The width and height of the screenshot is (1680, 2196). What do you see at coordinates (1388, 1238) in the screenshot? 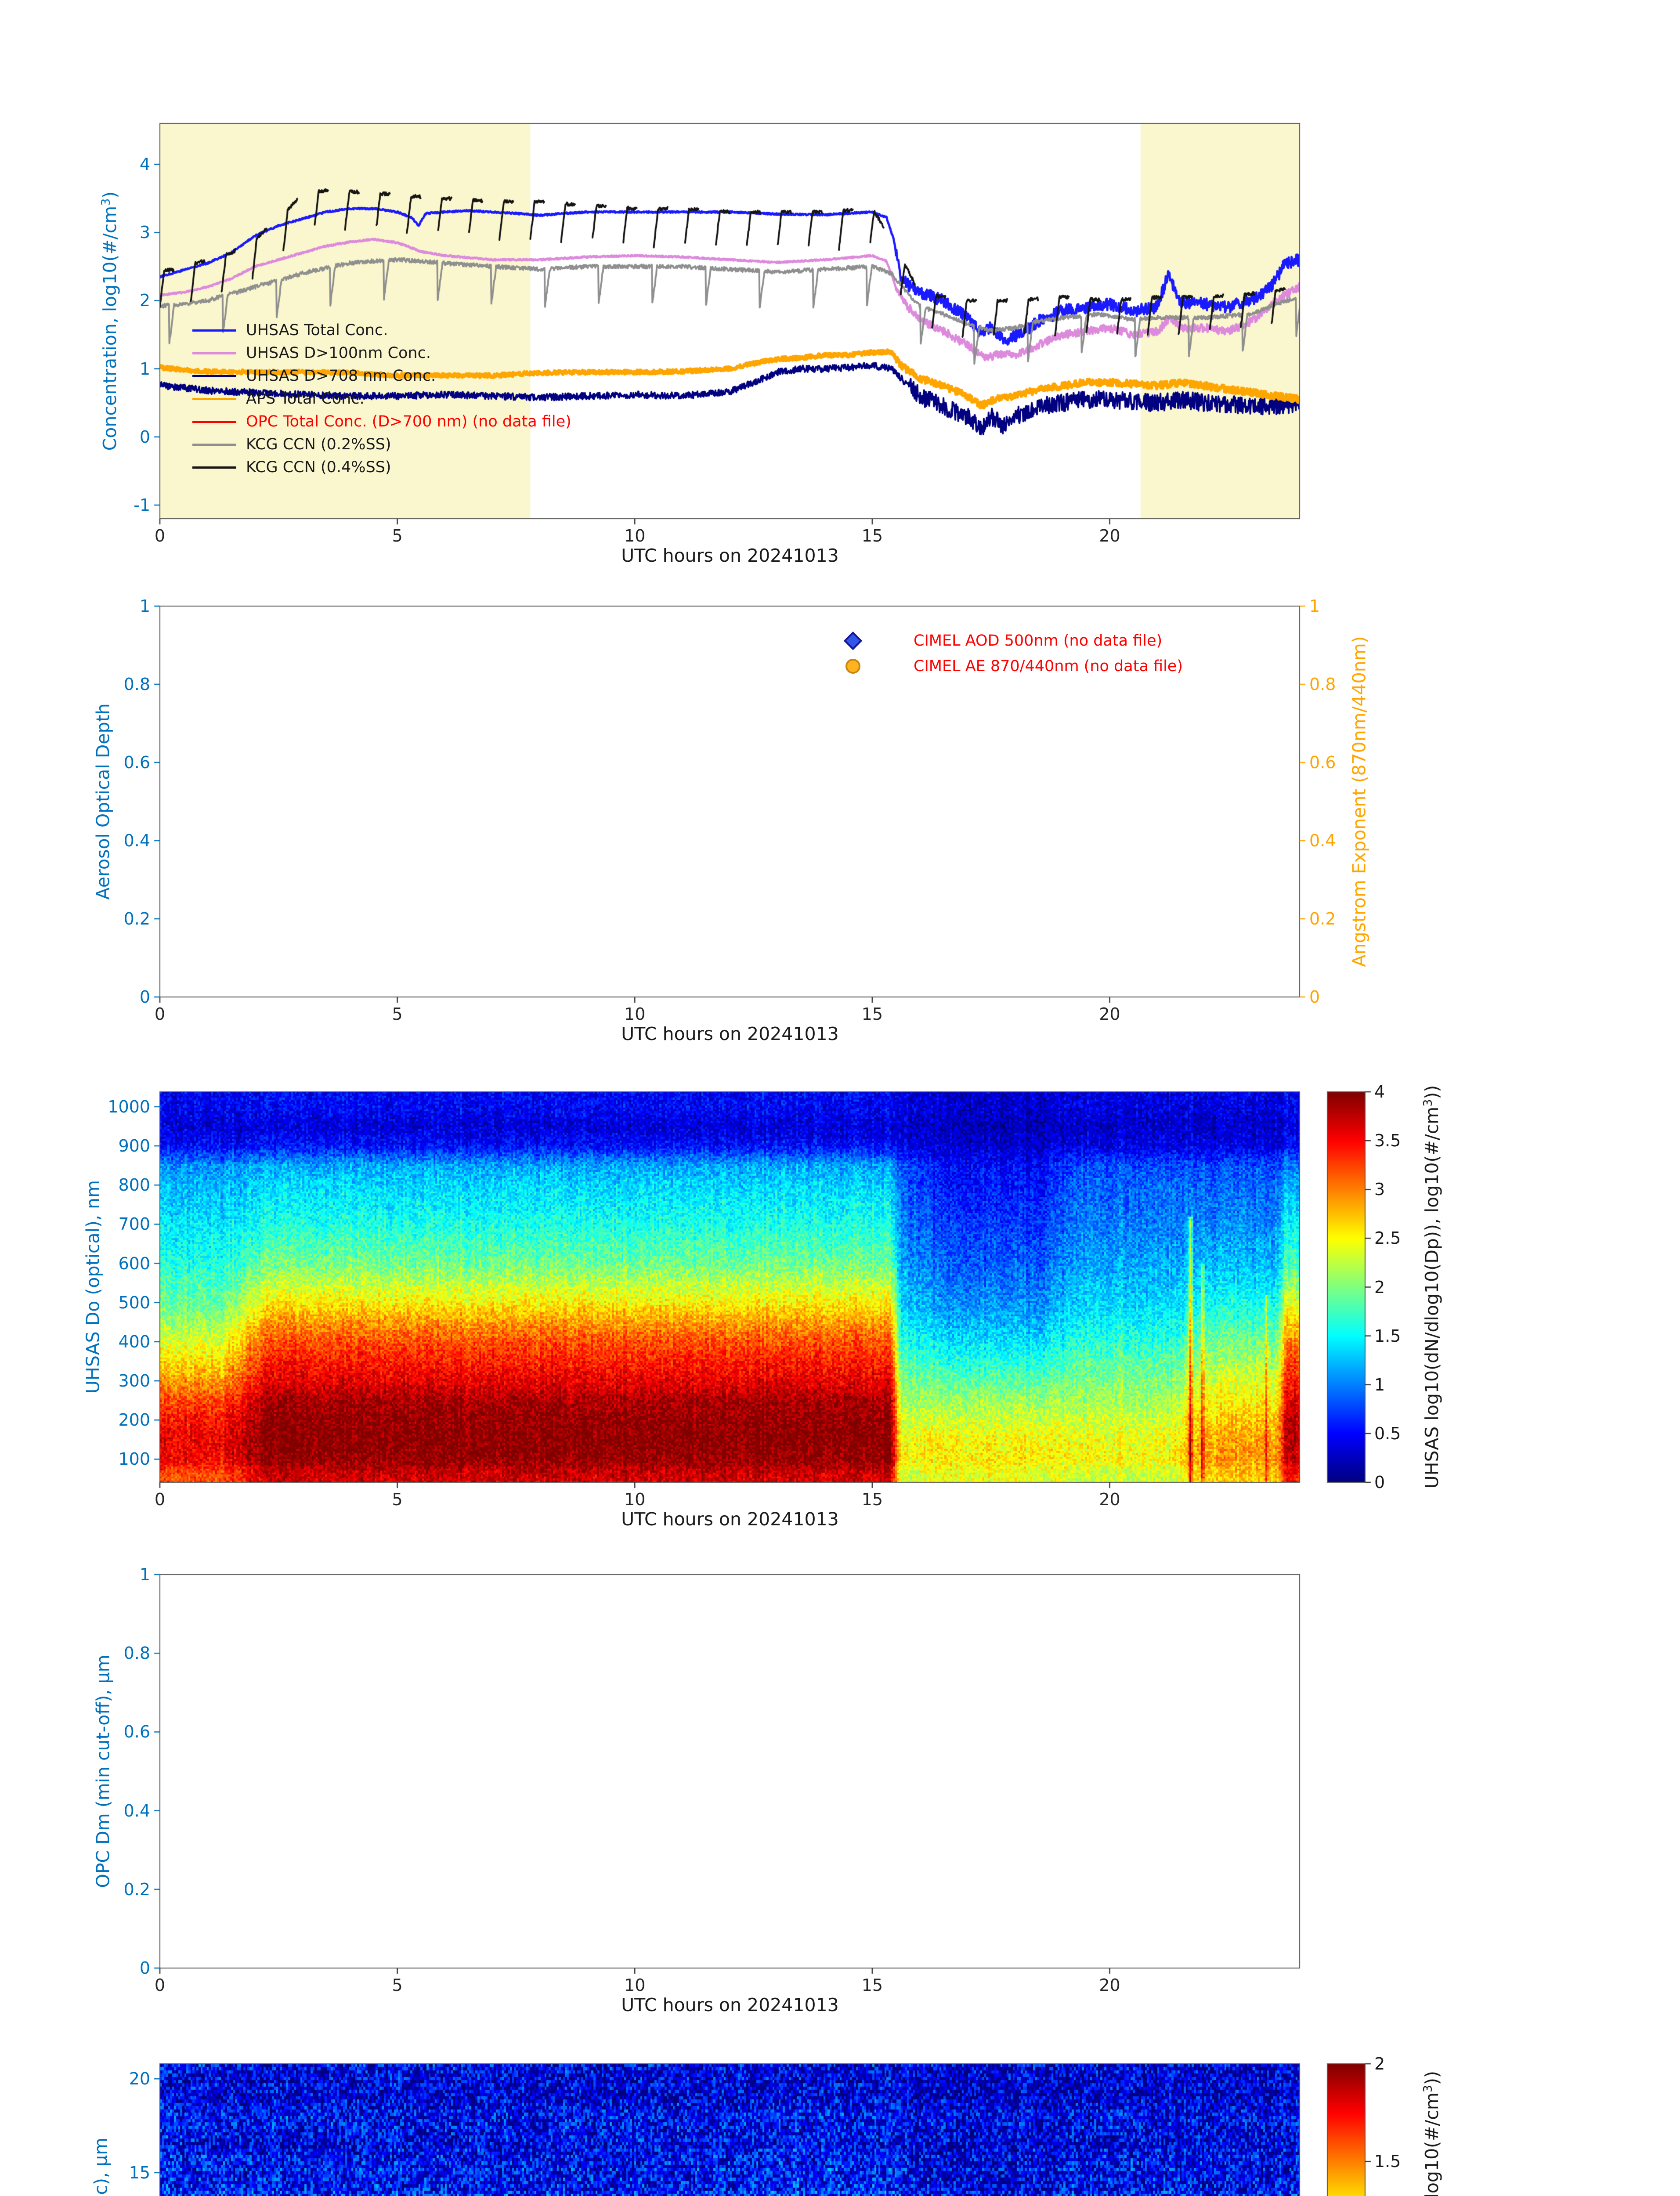
I see `colorbar-tick-label: 2.5` at bounding box center [1388, 1238].